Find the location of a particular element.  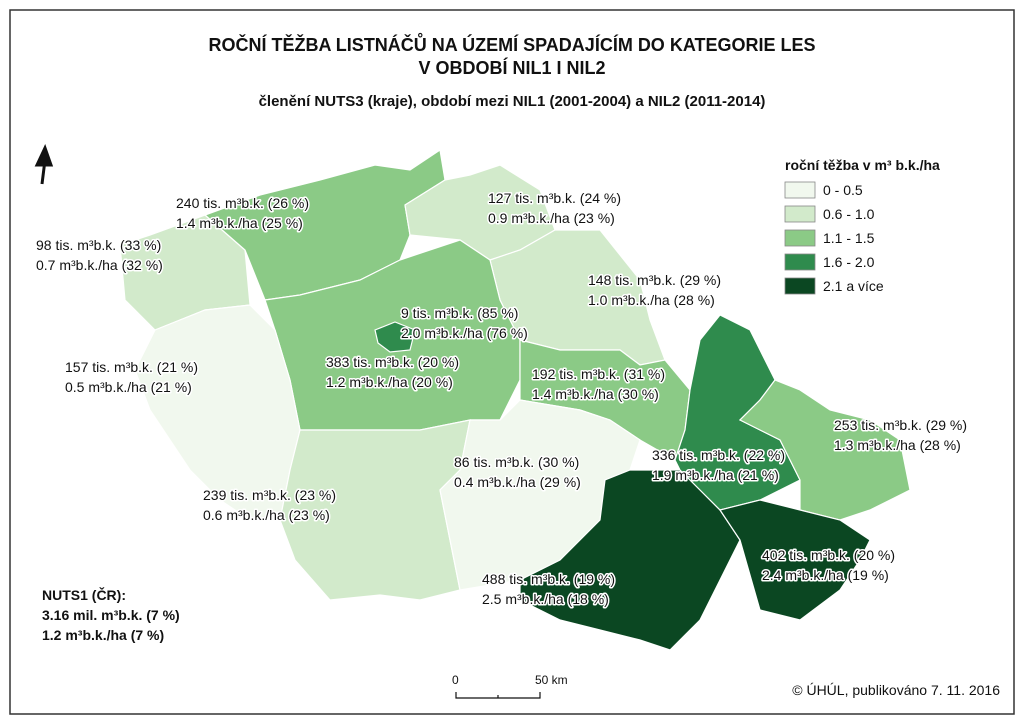

summary-title: NUTS1 (ČR): is located at coordinates (84, 594).